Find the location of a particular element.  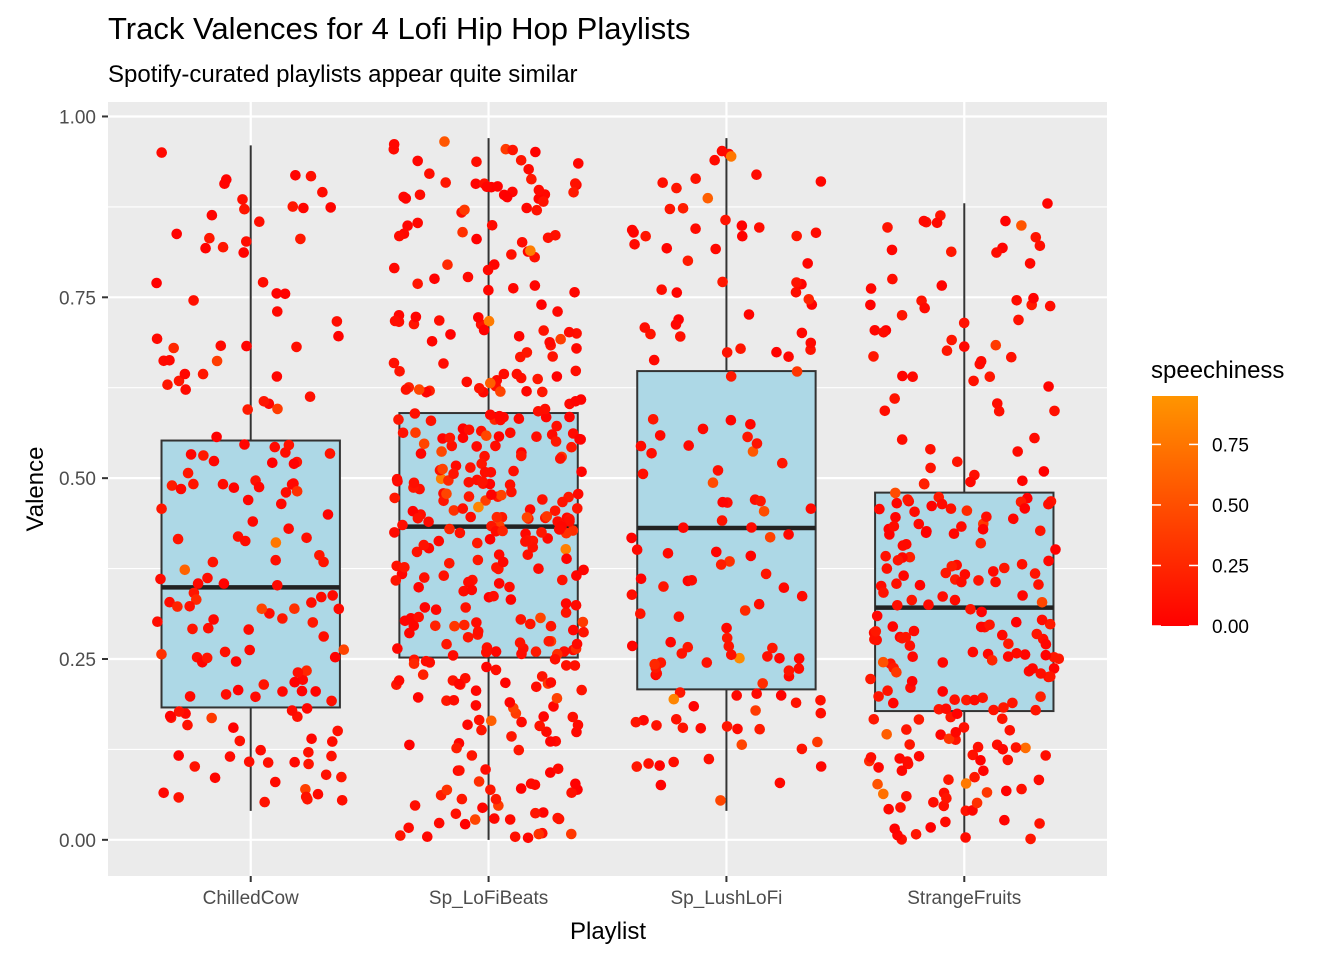

x-tick-label: ChilledCow is located at coordinates (251, 898).